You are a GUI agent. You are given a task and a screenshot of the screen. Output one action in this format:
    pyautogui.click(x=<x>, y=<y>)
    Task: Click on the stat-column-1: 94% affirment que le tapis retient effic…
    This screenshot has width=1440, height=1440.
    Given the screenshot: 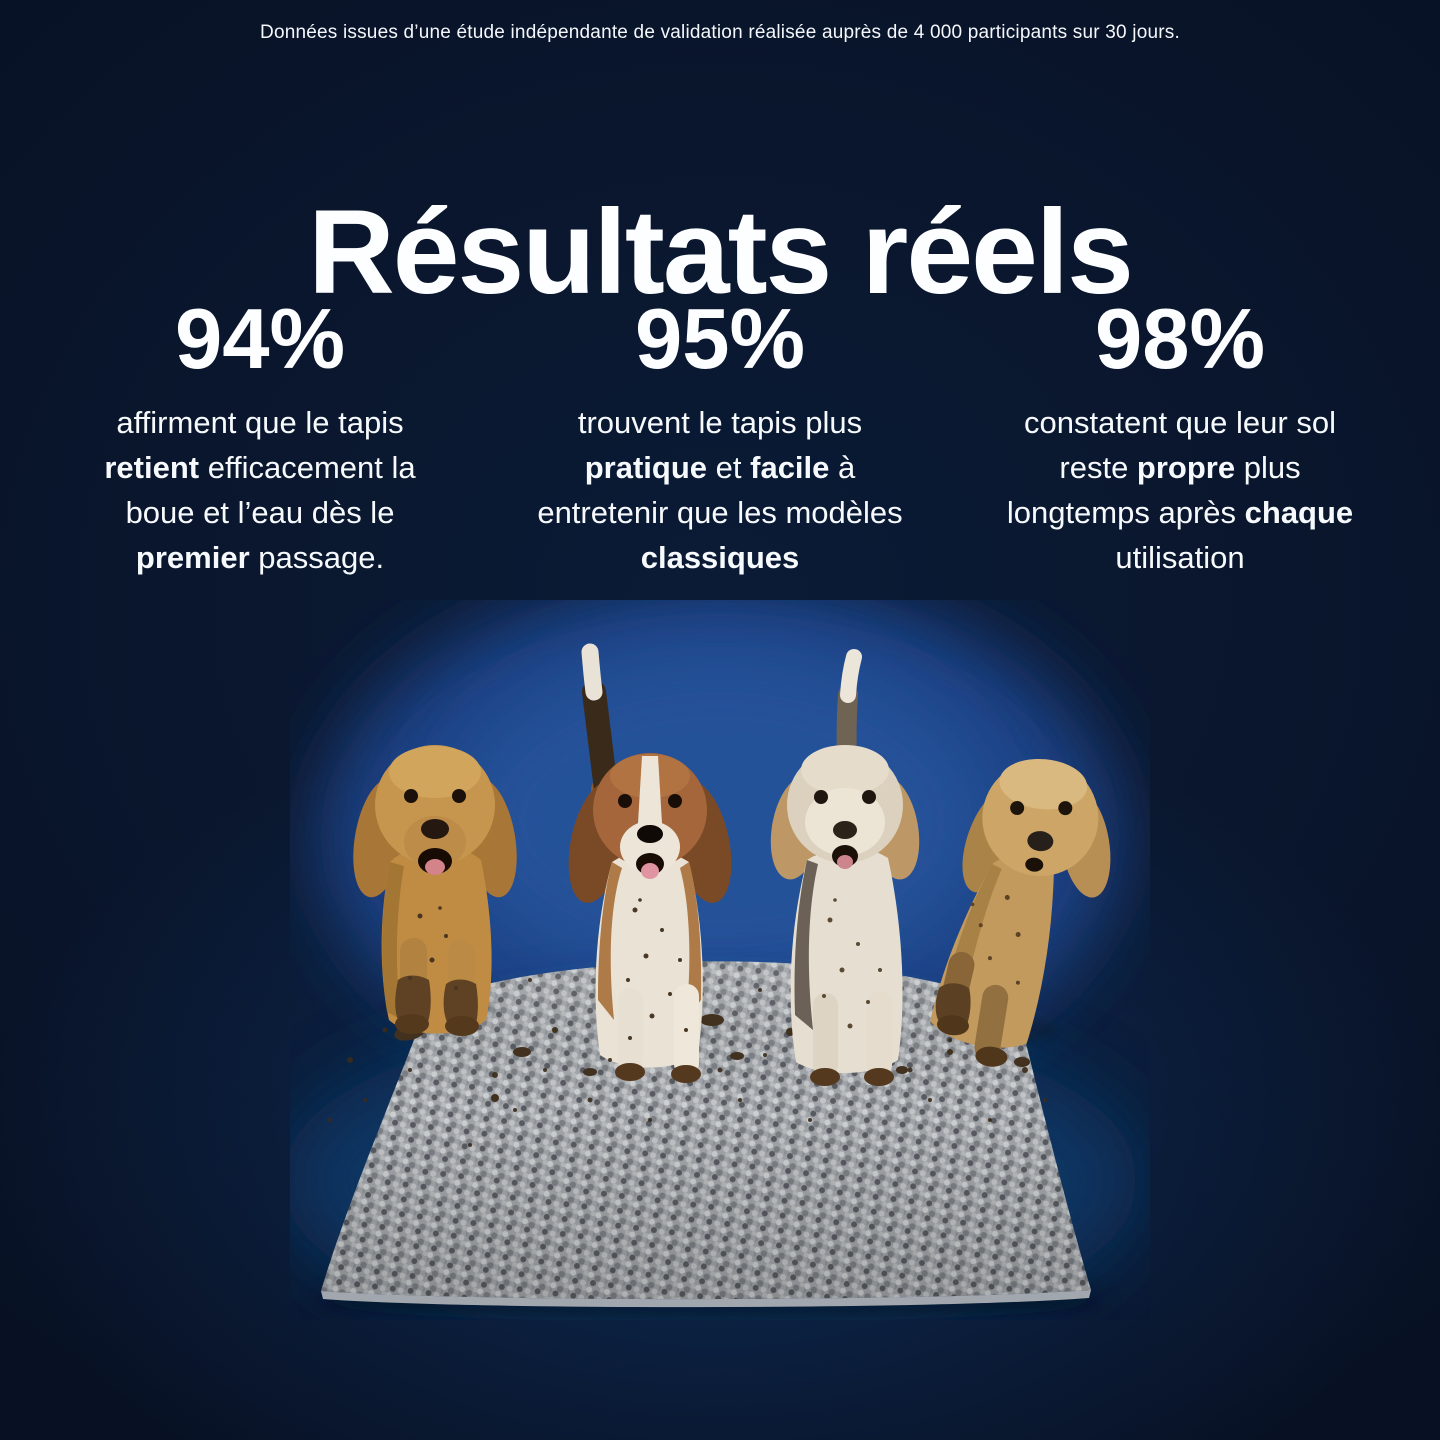 What is the action you would take?
    pyautogui.click(x=260, y=435)
    